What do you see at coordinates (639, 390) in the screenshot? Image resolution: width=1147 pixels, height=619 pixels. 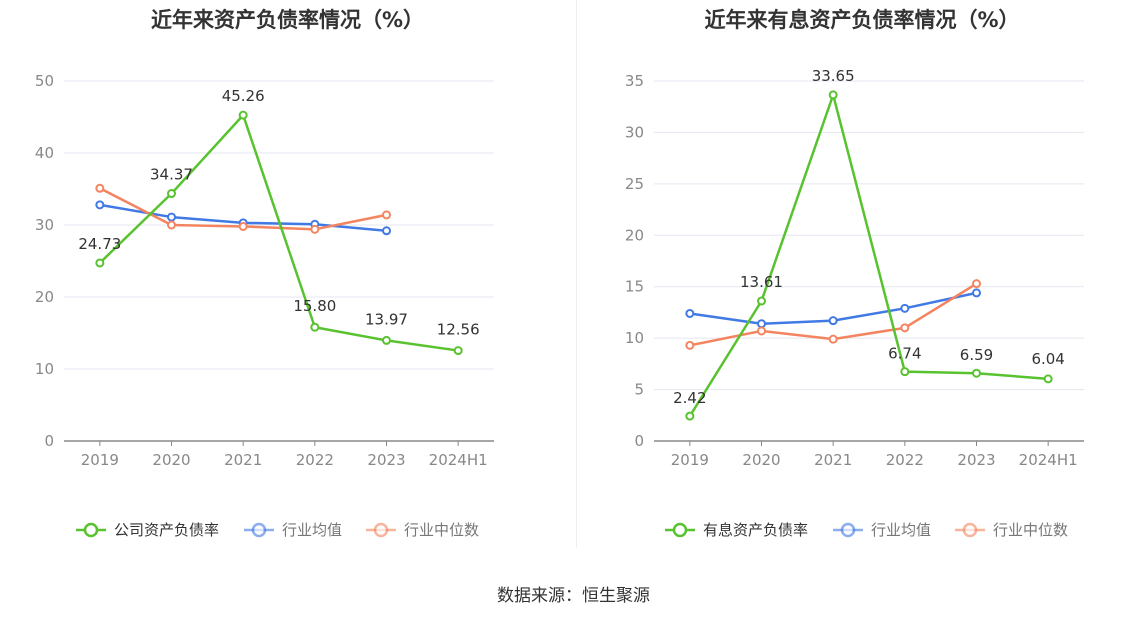 I see `y-tick-label: 5` at bounding box center [639, 390].